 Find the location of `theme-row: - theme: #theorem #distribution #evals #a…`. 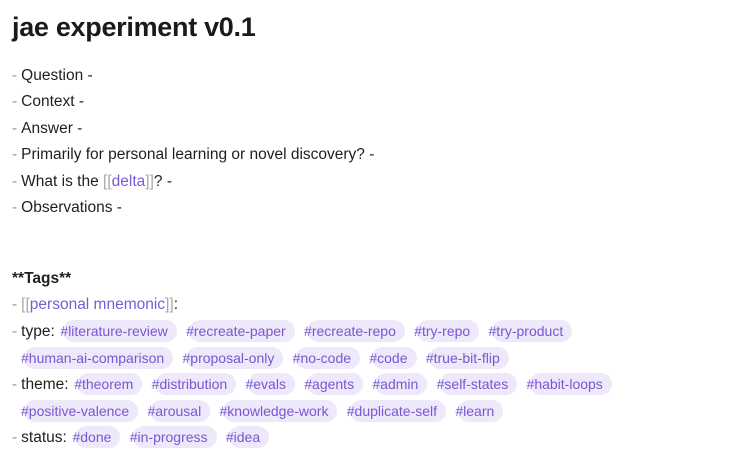

theme-row: - theme: #theorem #distribution #evals #a… is located at coordinates (370, 397).